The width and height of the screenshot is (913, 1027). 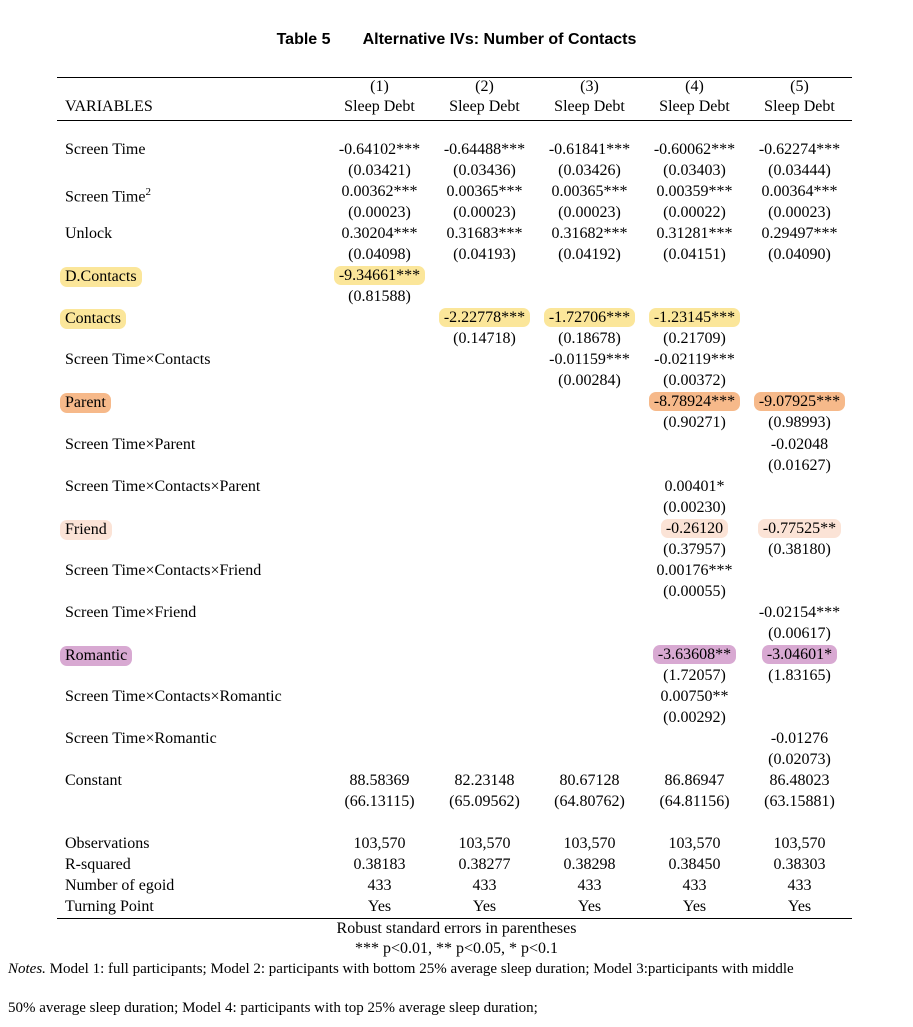 I want to click on stat-label-number-of-egoid: Number of egoid, so click(x=120, y=885).